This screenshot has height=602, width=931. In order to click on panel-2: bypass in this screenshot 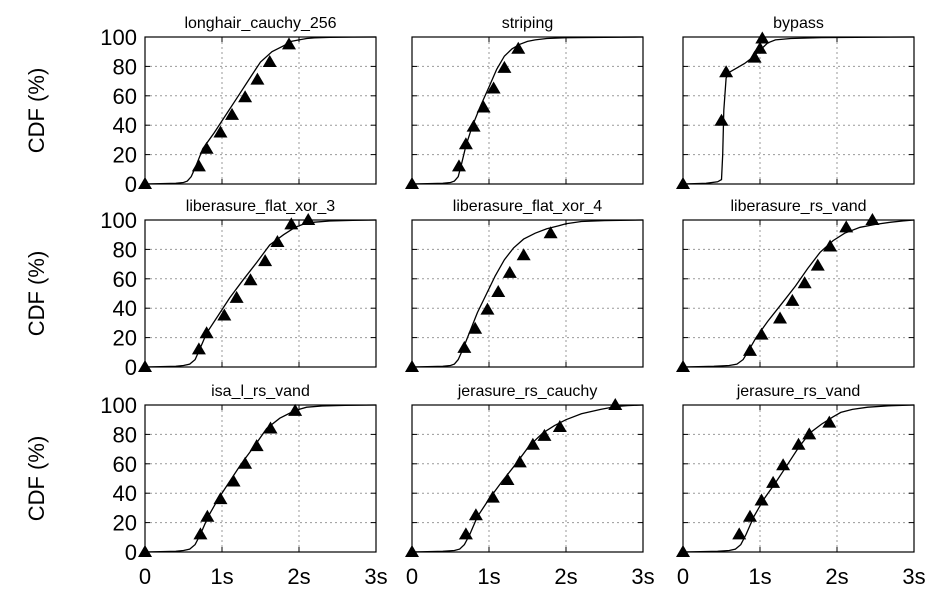, I will do `click(795, 102)`.